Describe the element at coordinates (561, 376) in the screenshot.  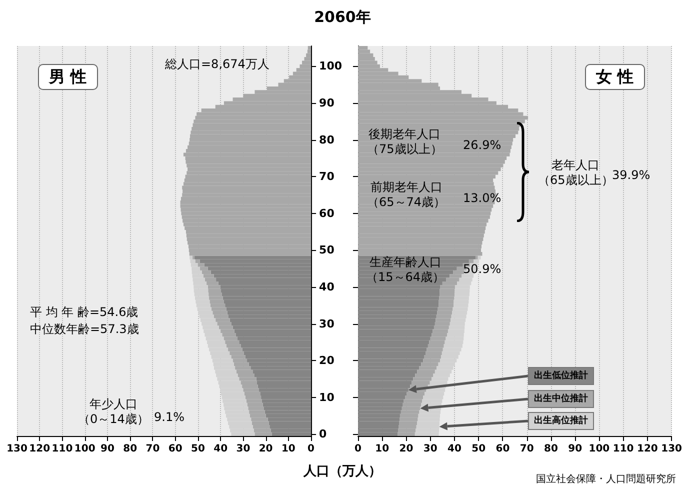
I see `text: 出生低位推計` at that location.